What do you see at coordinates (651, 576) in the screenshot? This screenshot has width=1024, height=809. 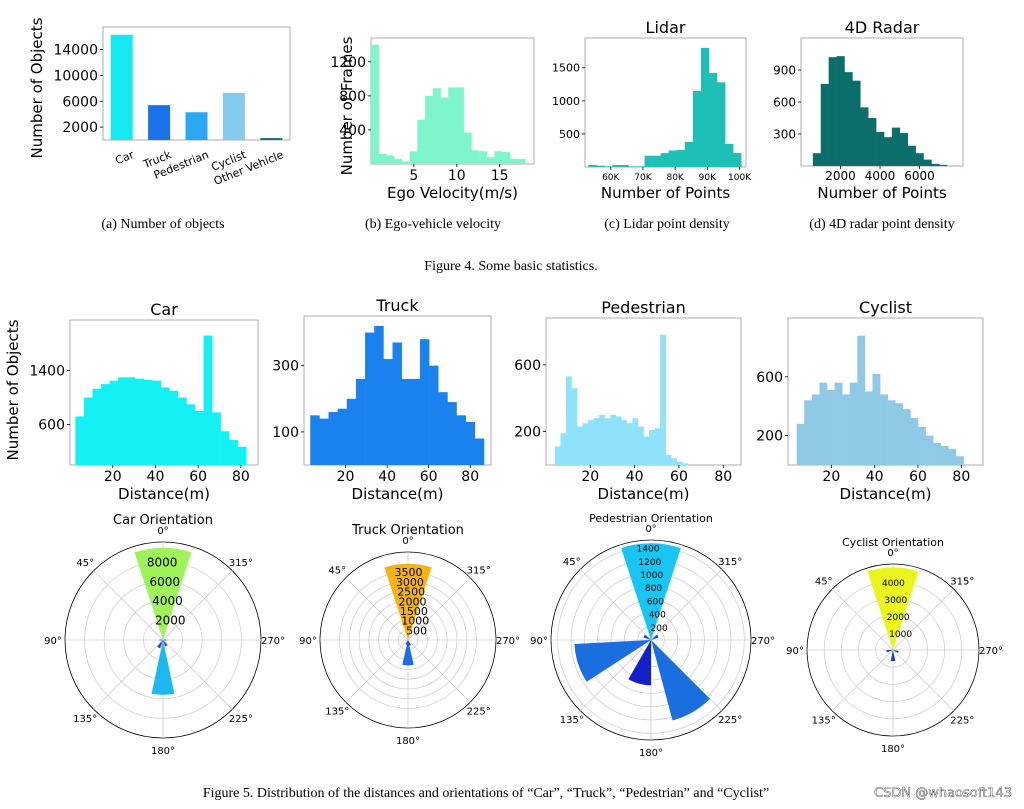 I see `radial-tick-label: 1000` at bounding box center [651, 576].